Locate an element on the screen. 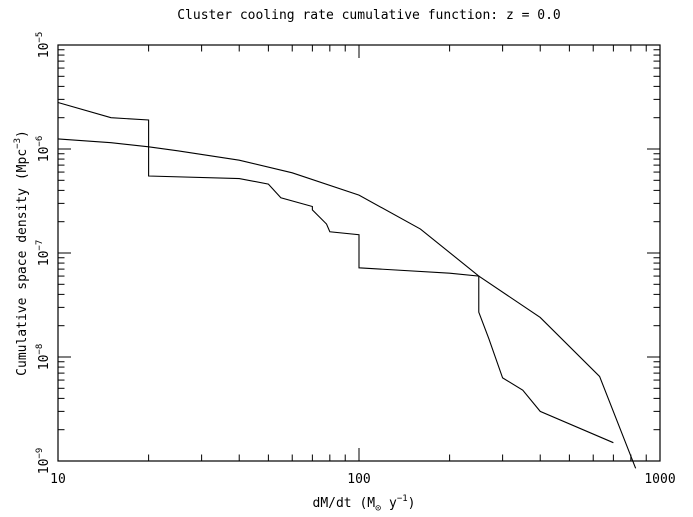  y-tick-label: 10−7 is located at coordinates (43, 253).